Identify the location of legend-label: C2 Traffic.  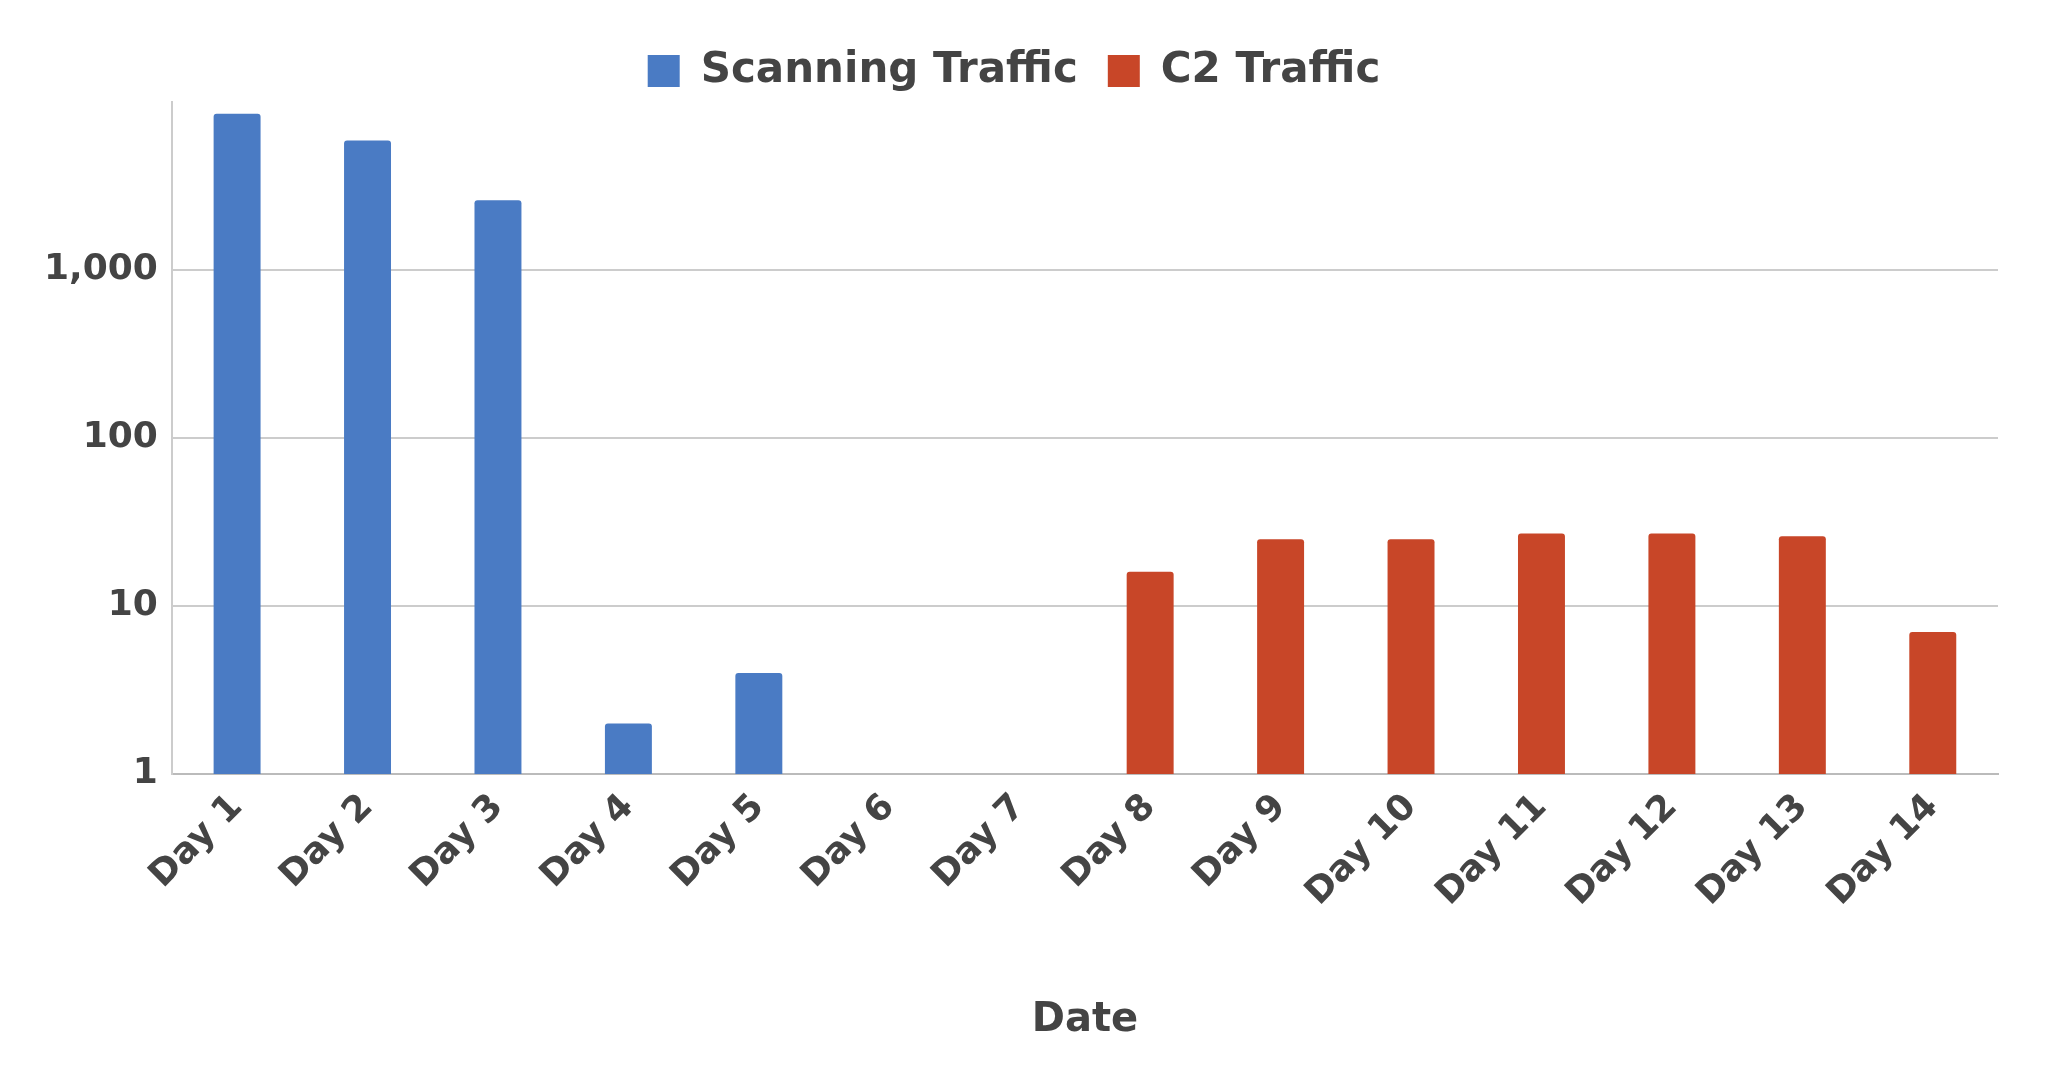
(1270, 67).